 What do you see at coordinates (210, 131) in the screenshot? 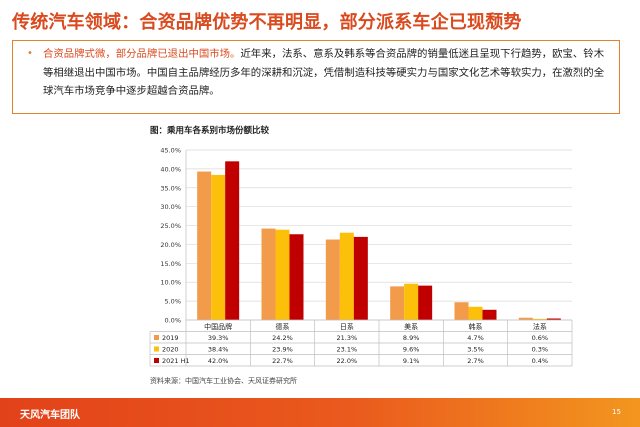
I see `chart-caption: 图：乘用车各系别市场份额比较` at bounding box center [210, 131].